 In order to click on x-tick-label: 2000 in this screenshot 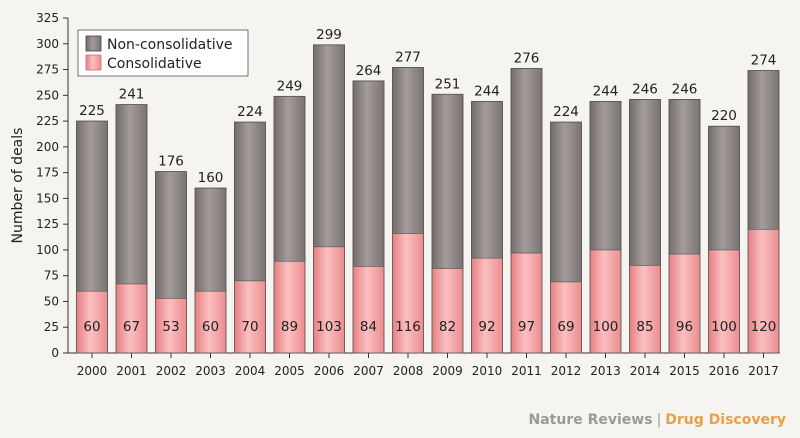, I will do `click(92, 371)`.